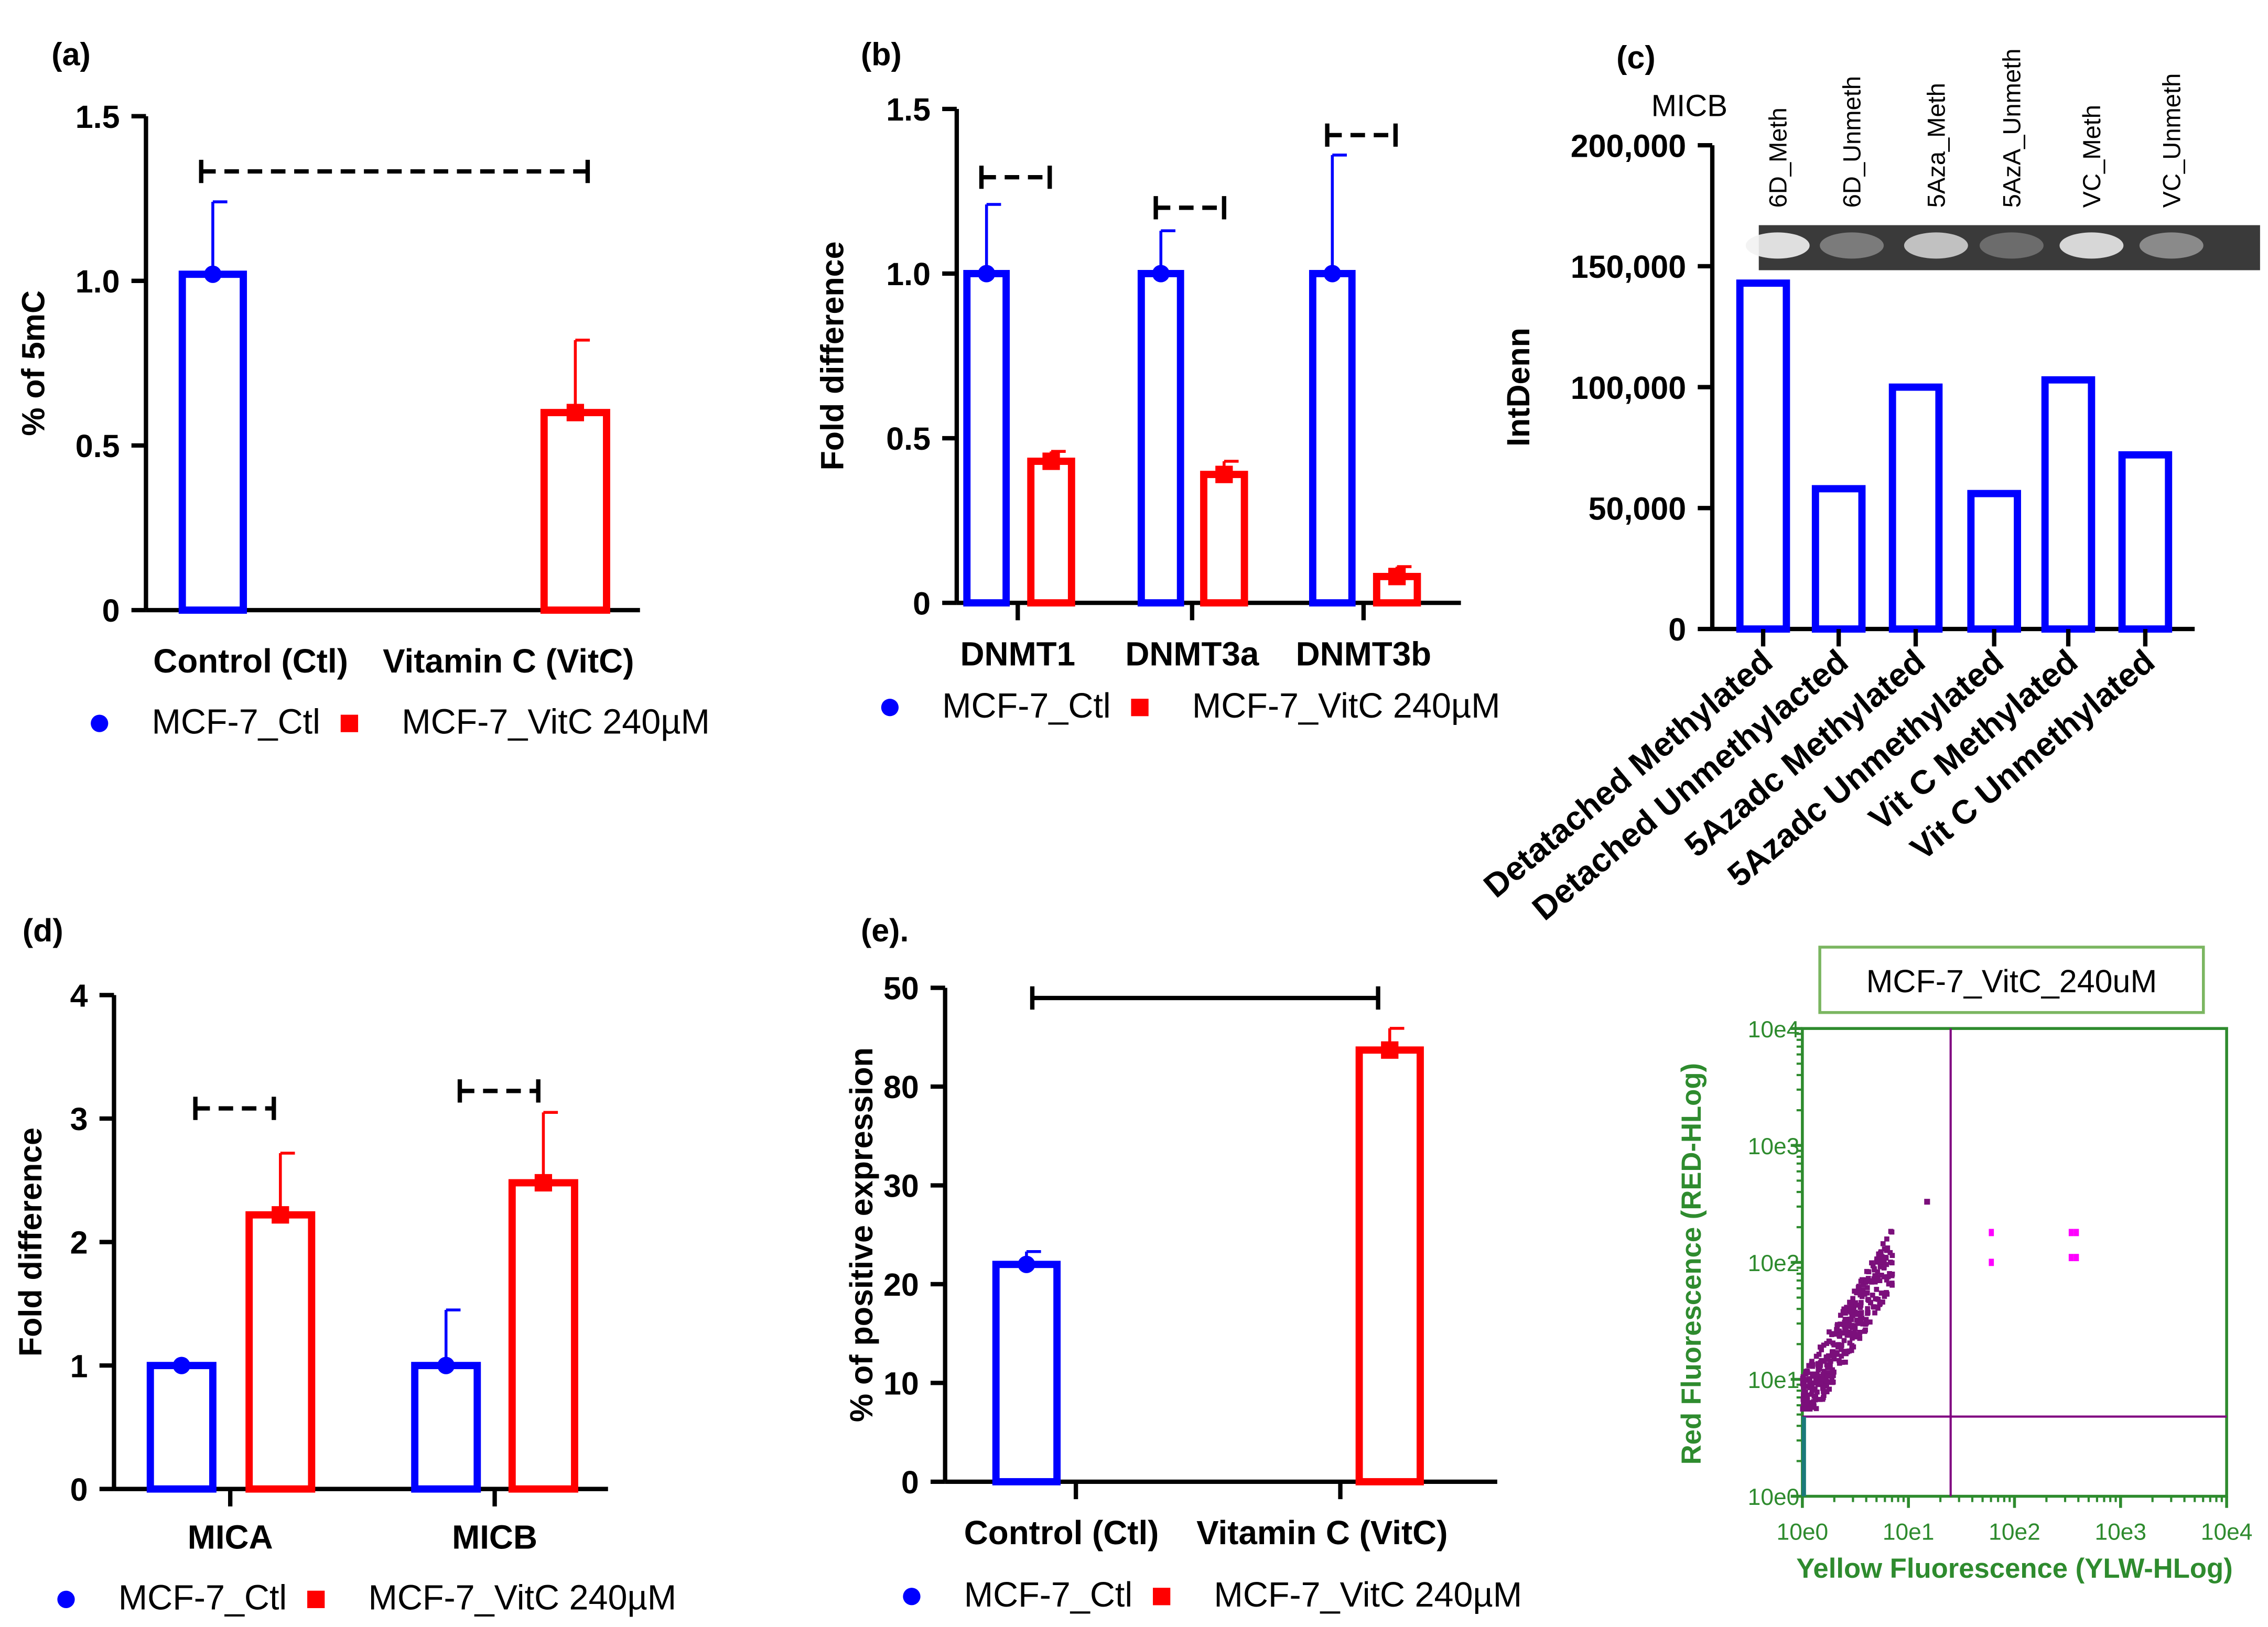  What do you see at coordinates (1363, 654) in the screenshot?
I see `category-label: DNMT3b` at bounding box center [1363, 654].